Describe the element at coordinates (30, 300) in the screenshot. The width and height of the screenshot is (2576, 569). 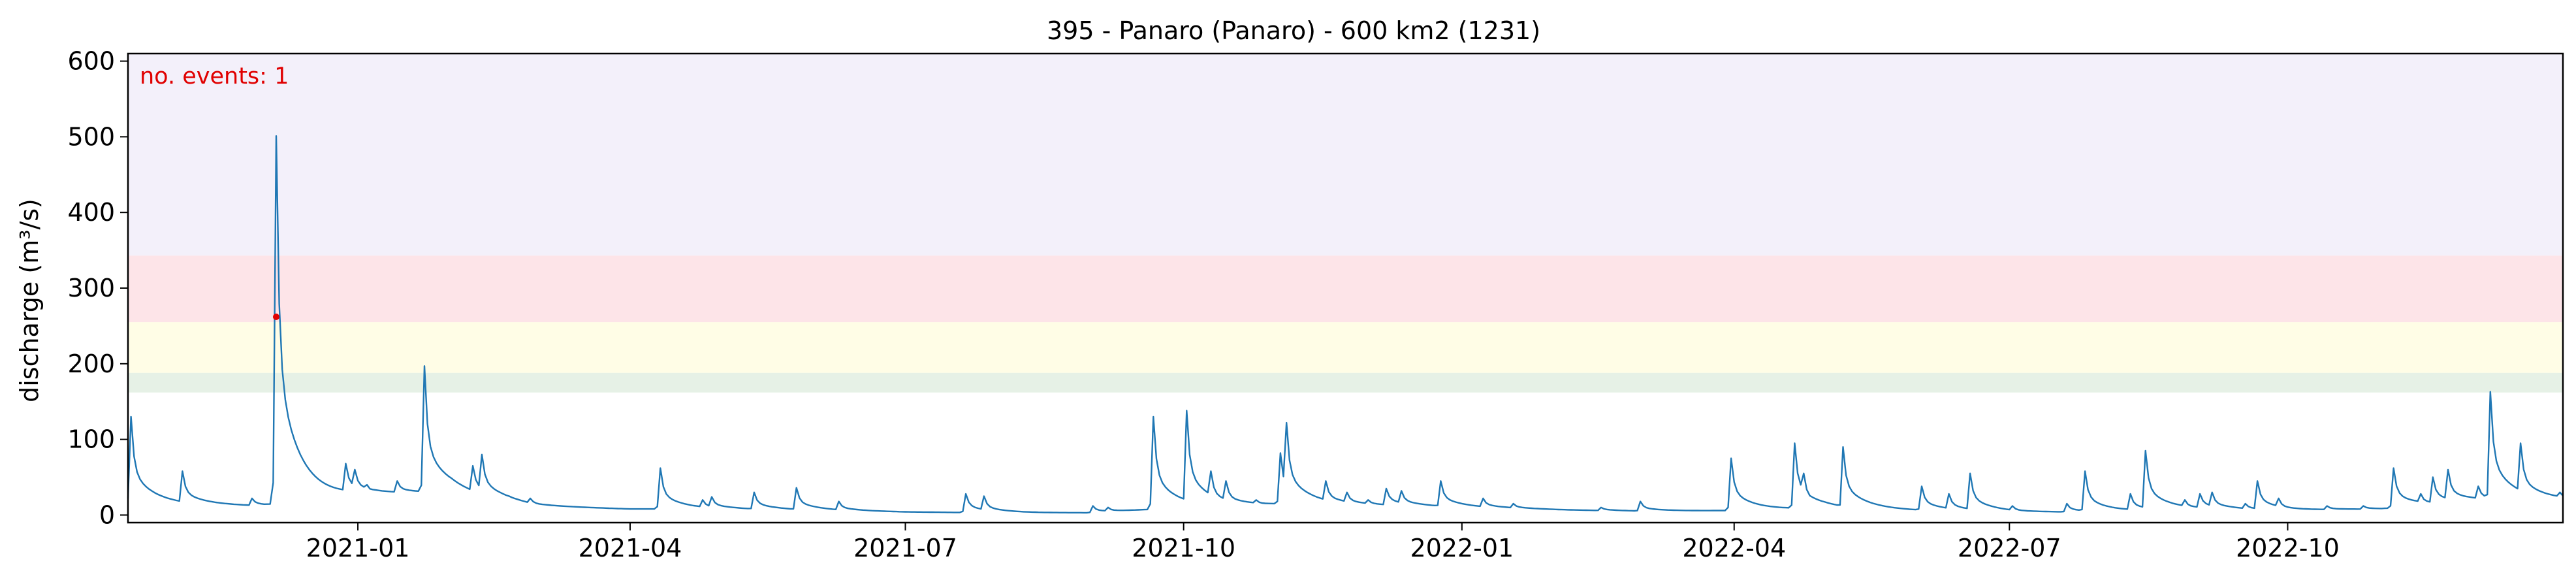
I see `y-axis-label: discharge (m³/s)` at that location.